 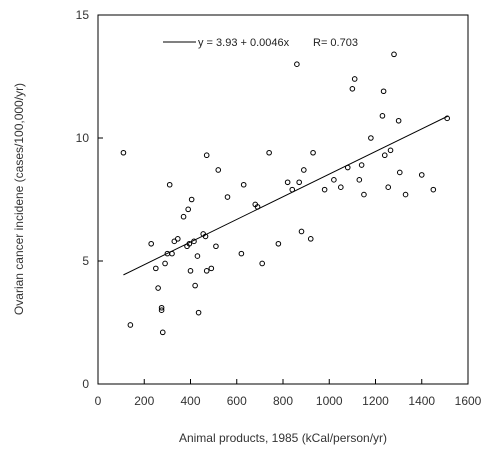 What do you see at coordinates (83, 138) in the screenshot?
I see `y-tick-label: 10` at bounding box center [83, 138].